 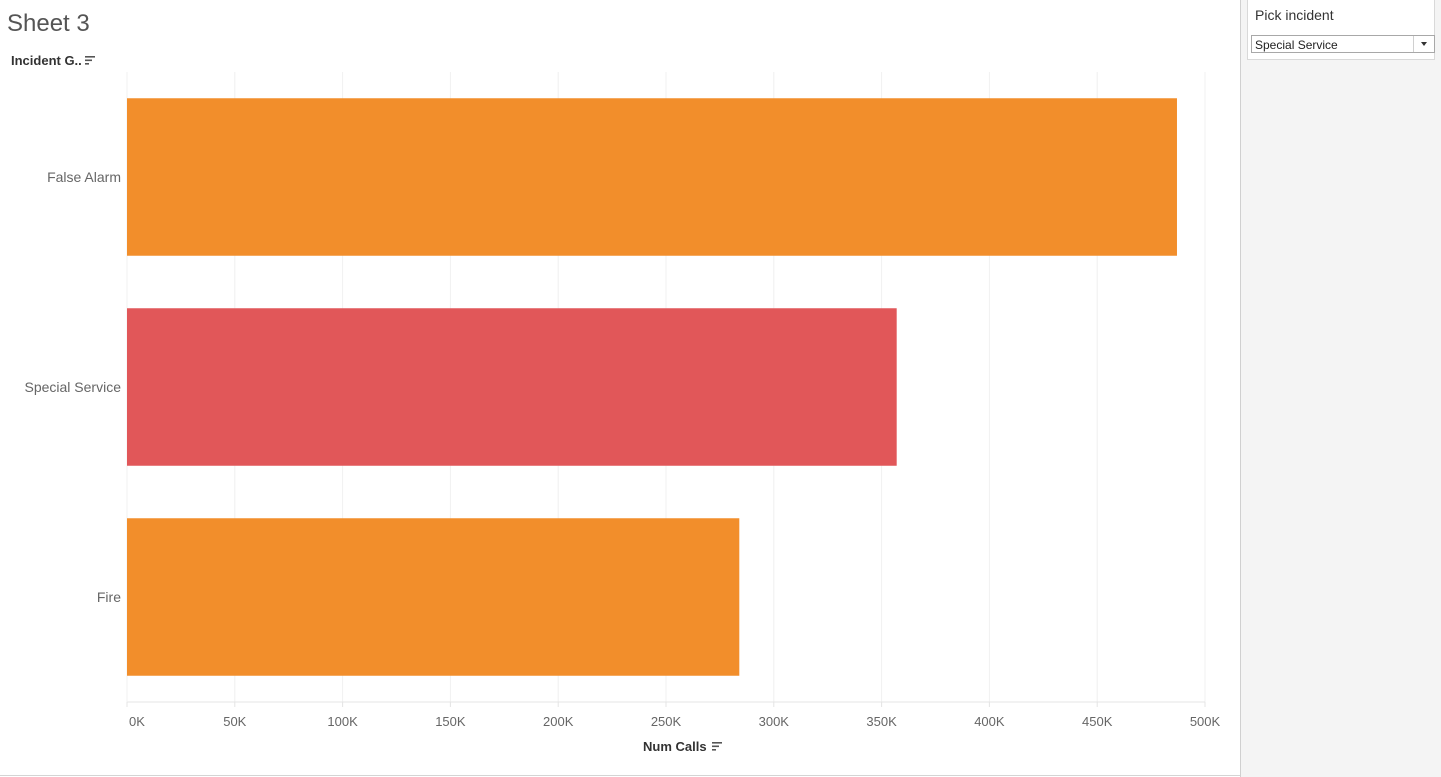 I want to click on x-axis-label: Num Calls, so click(x=675, y=746).